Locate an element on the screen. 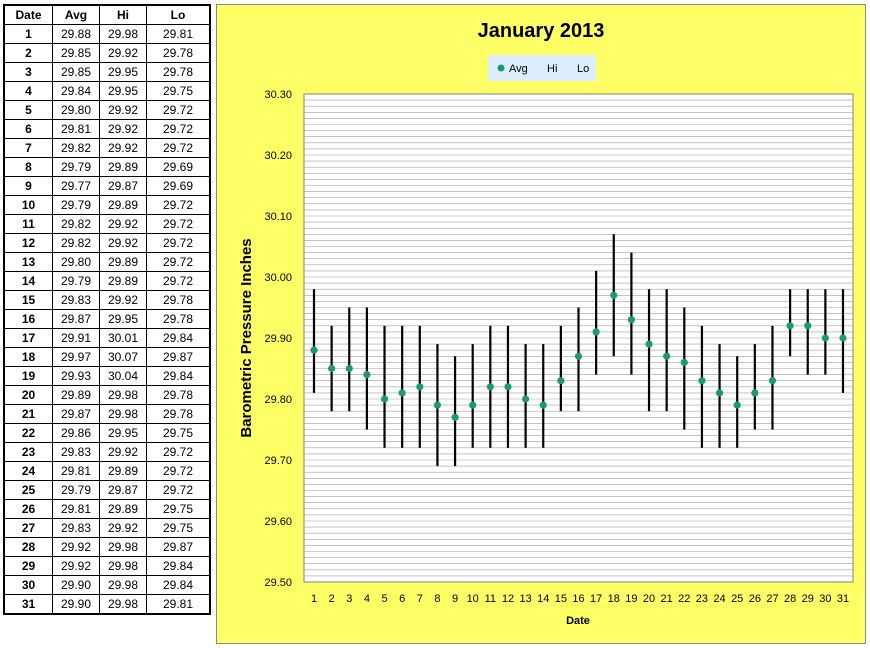 This screenshot has width=870, height=648. cell-date: 5 is located at coordinates (28, 110).